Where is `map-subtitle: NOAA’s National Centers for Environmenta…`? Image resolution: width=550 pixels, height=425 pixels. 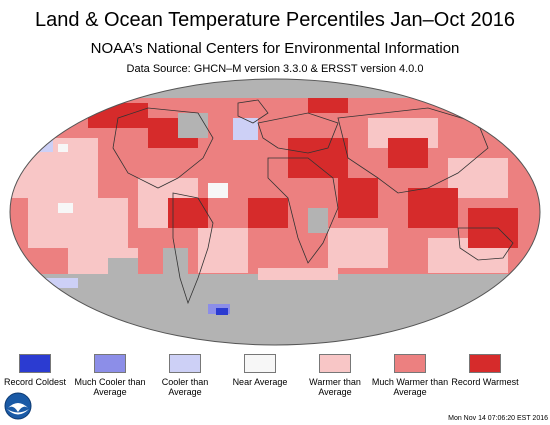 map-subtitle: NOAA’s National Centers for Environmenta… is located at coordinates (275, 48).